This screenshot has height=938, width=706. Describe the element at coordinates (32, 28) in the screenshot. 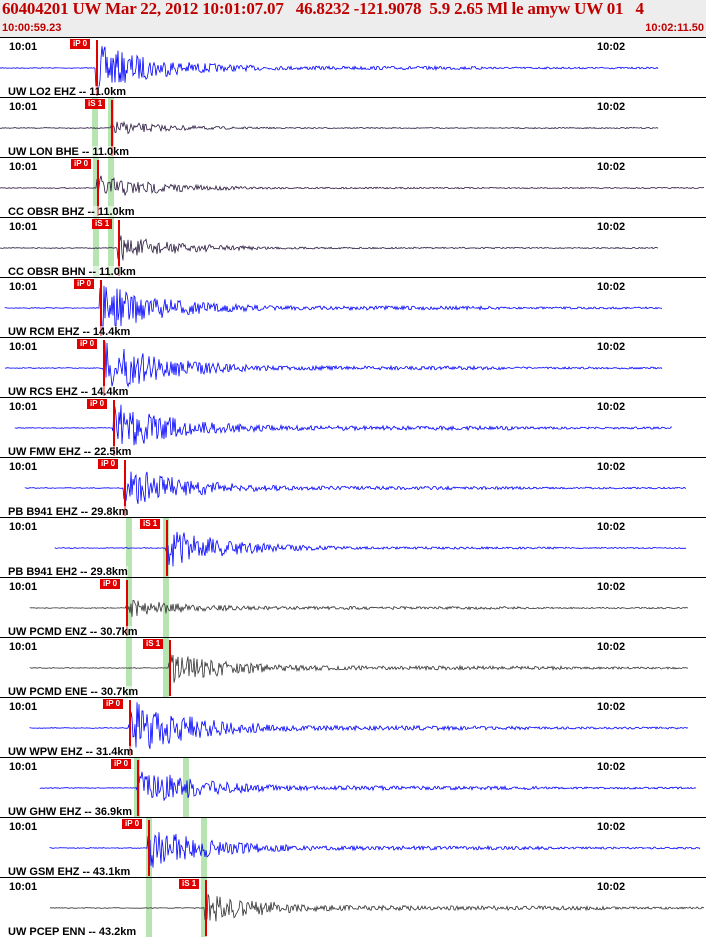

I see `window-start-time: 10:00:59.23` at that location.